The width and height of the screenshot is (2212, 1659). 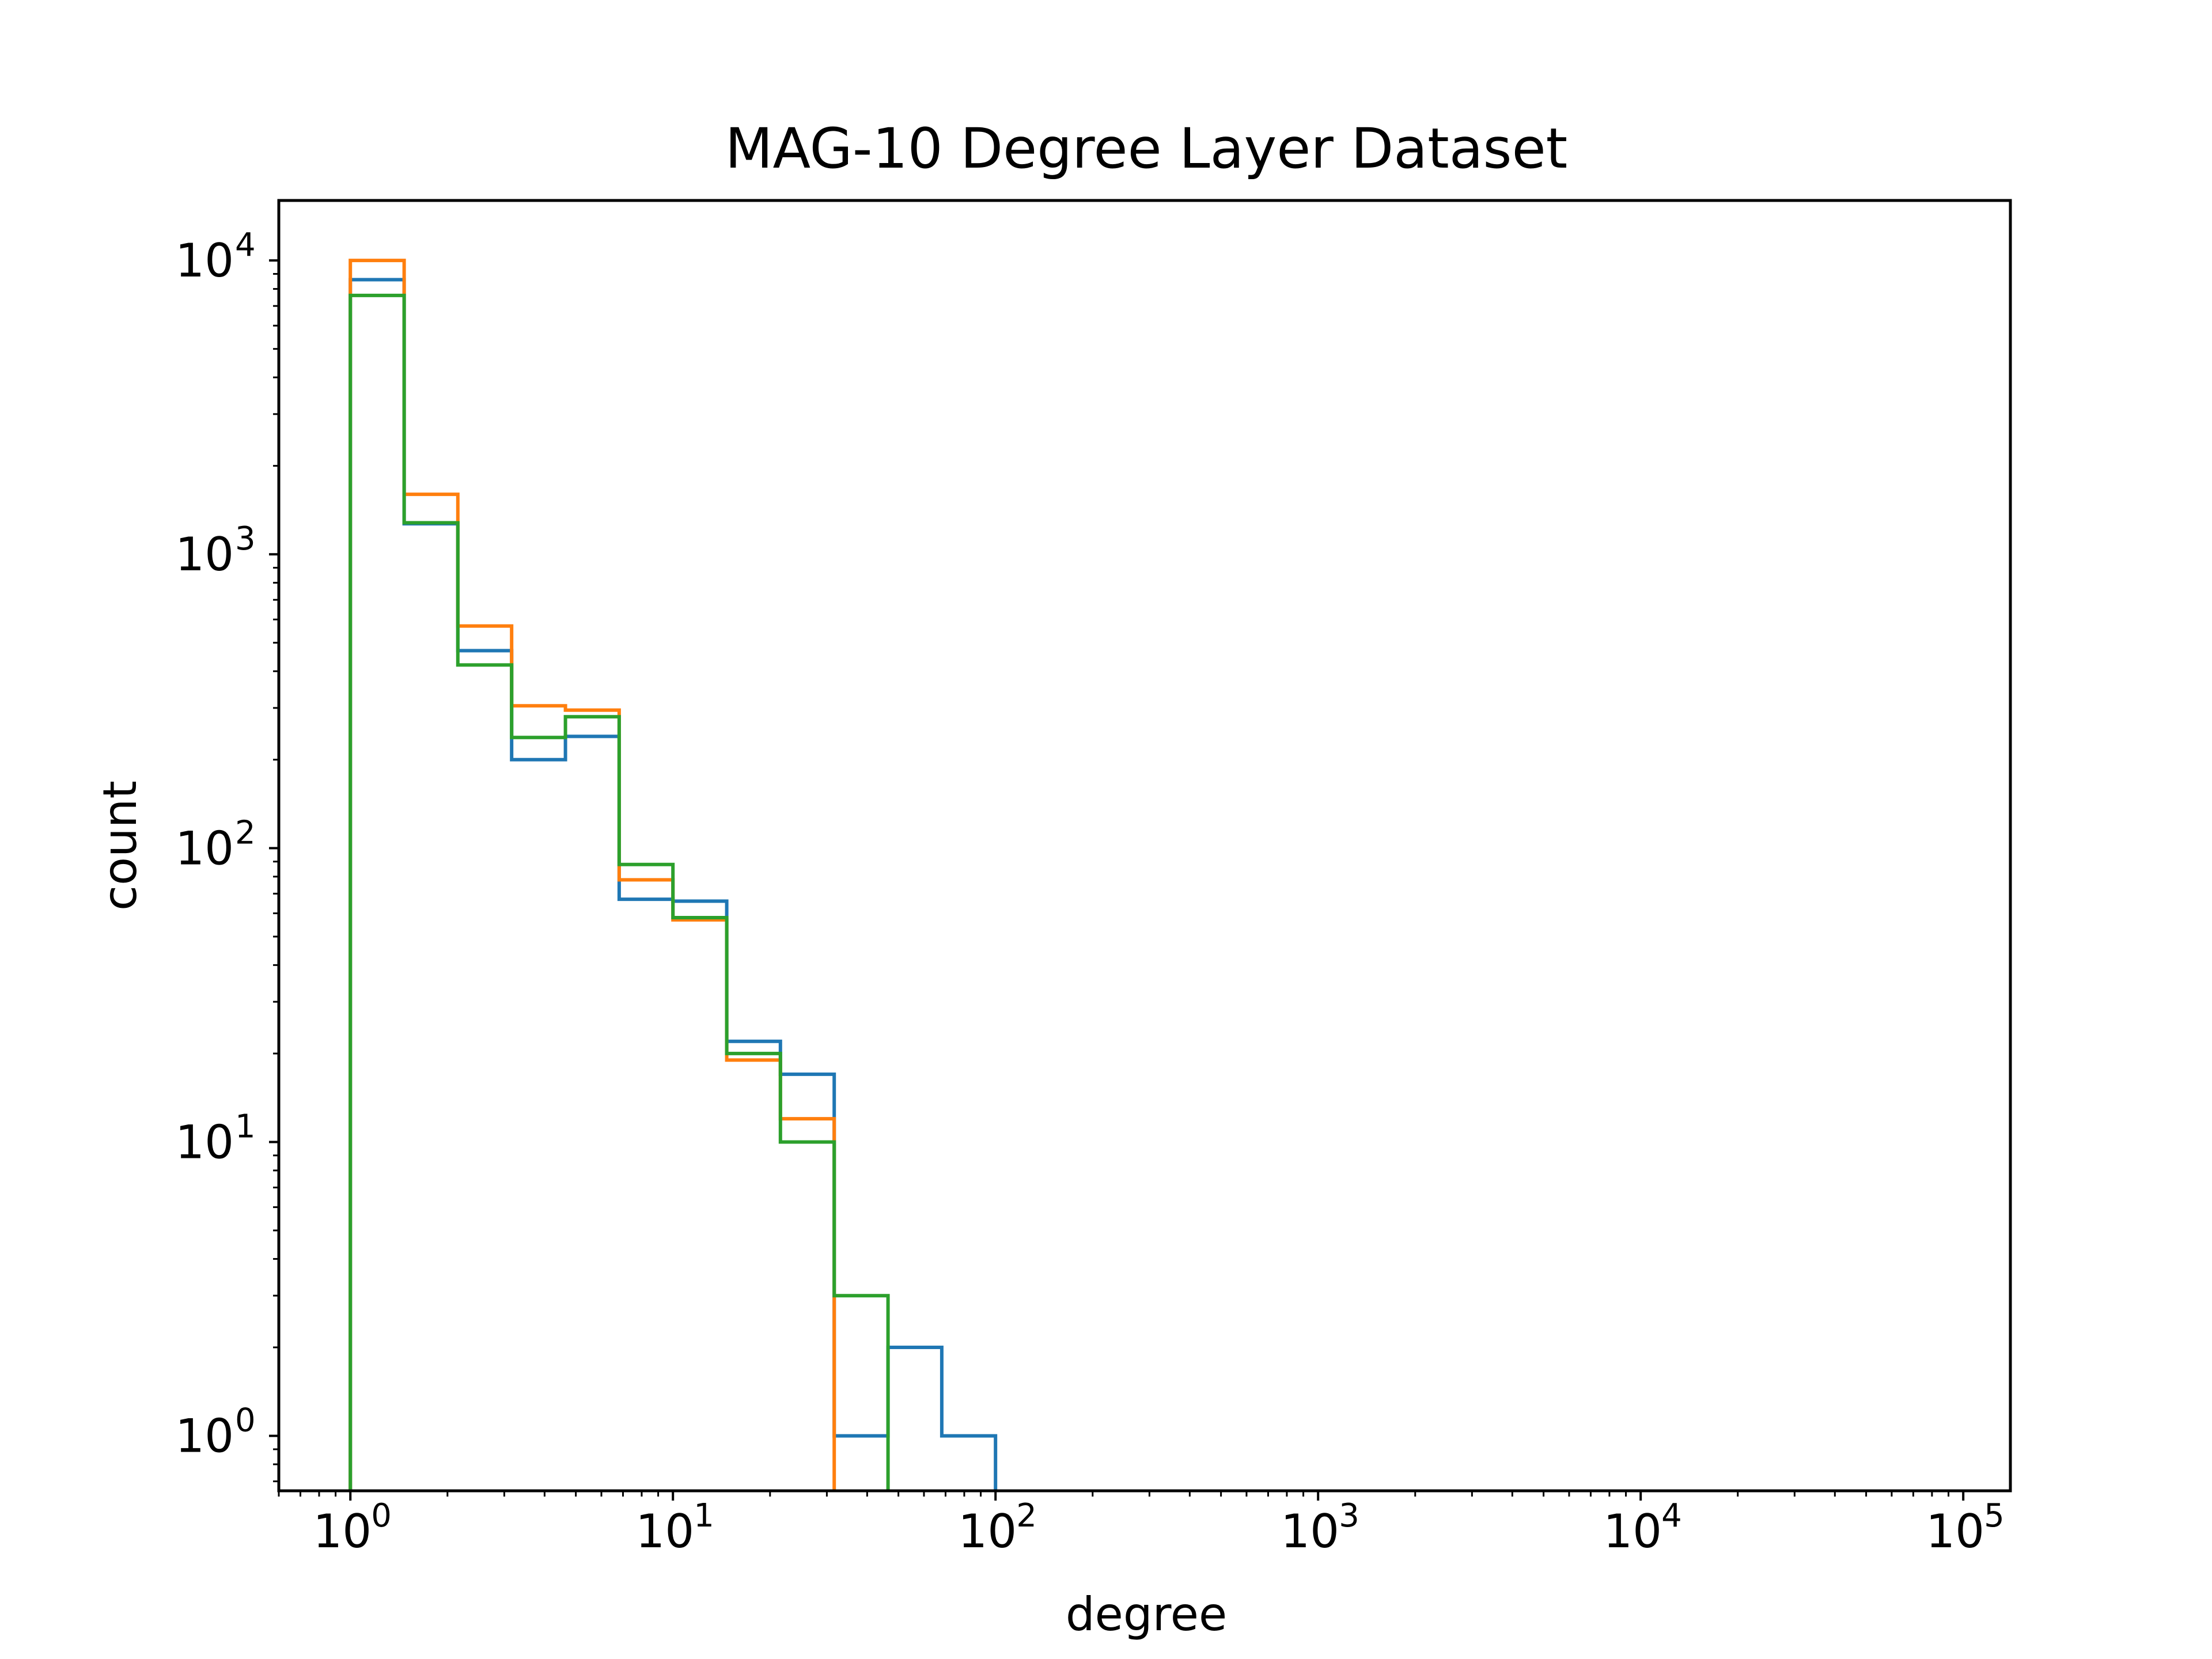 What do you see at coordinates (245, 539) in the screenshot?
I see `y-tick-label-exp-3: 3` at bounding box center [245, 539].